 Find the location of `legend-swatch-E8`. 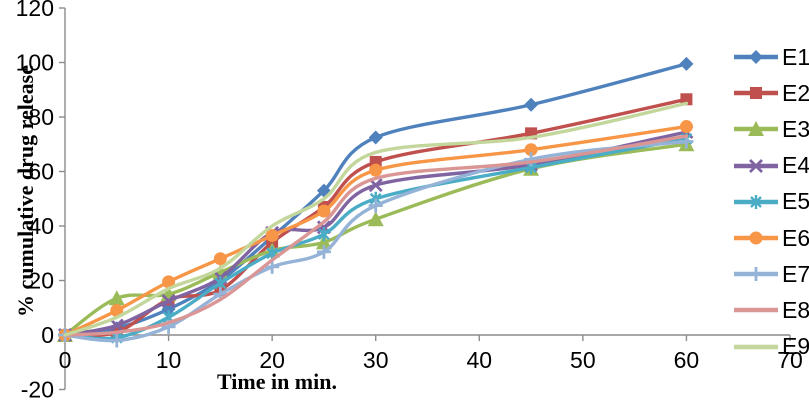

legend-swatch-E8 is located at coordinates (756, 310).